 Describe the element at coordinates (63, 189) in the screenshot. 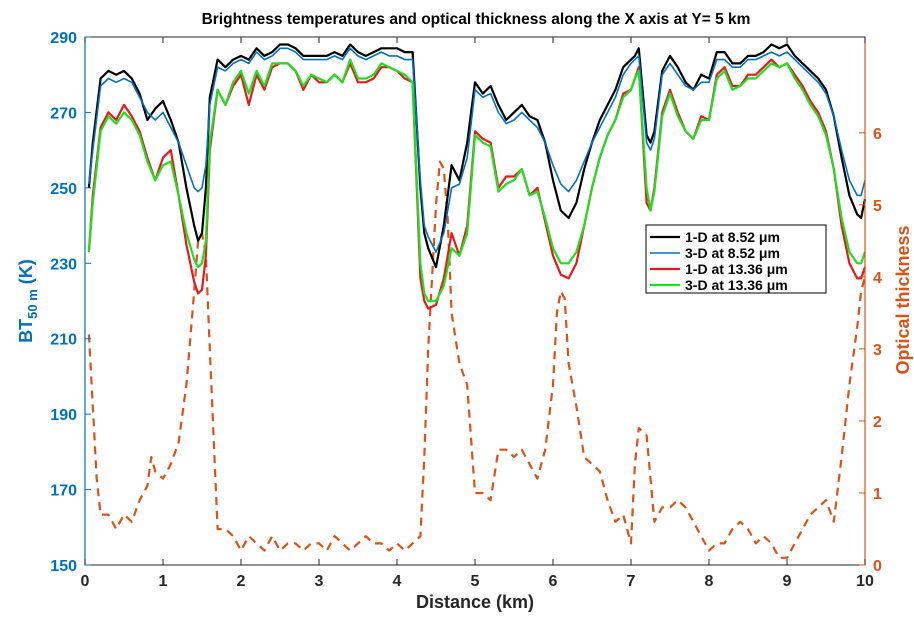

I see `left-tick-label: 250` at that location.